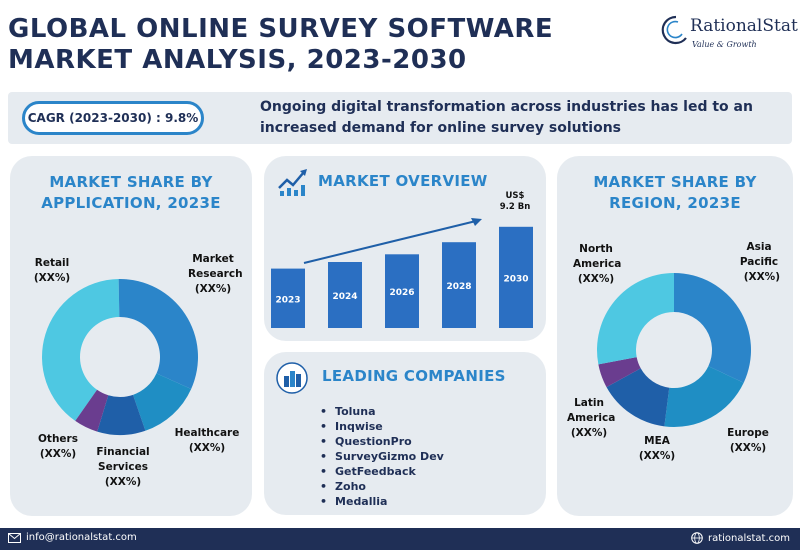  I want to click on bar-2023, so click(288, 298).